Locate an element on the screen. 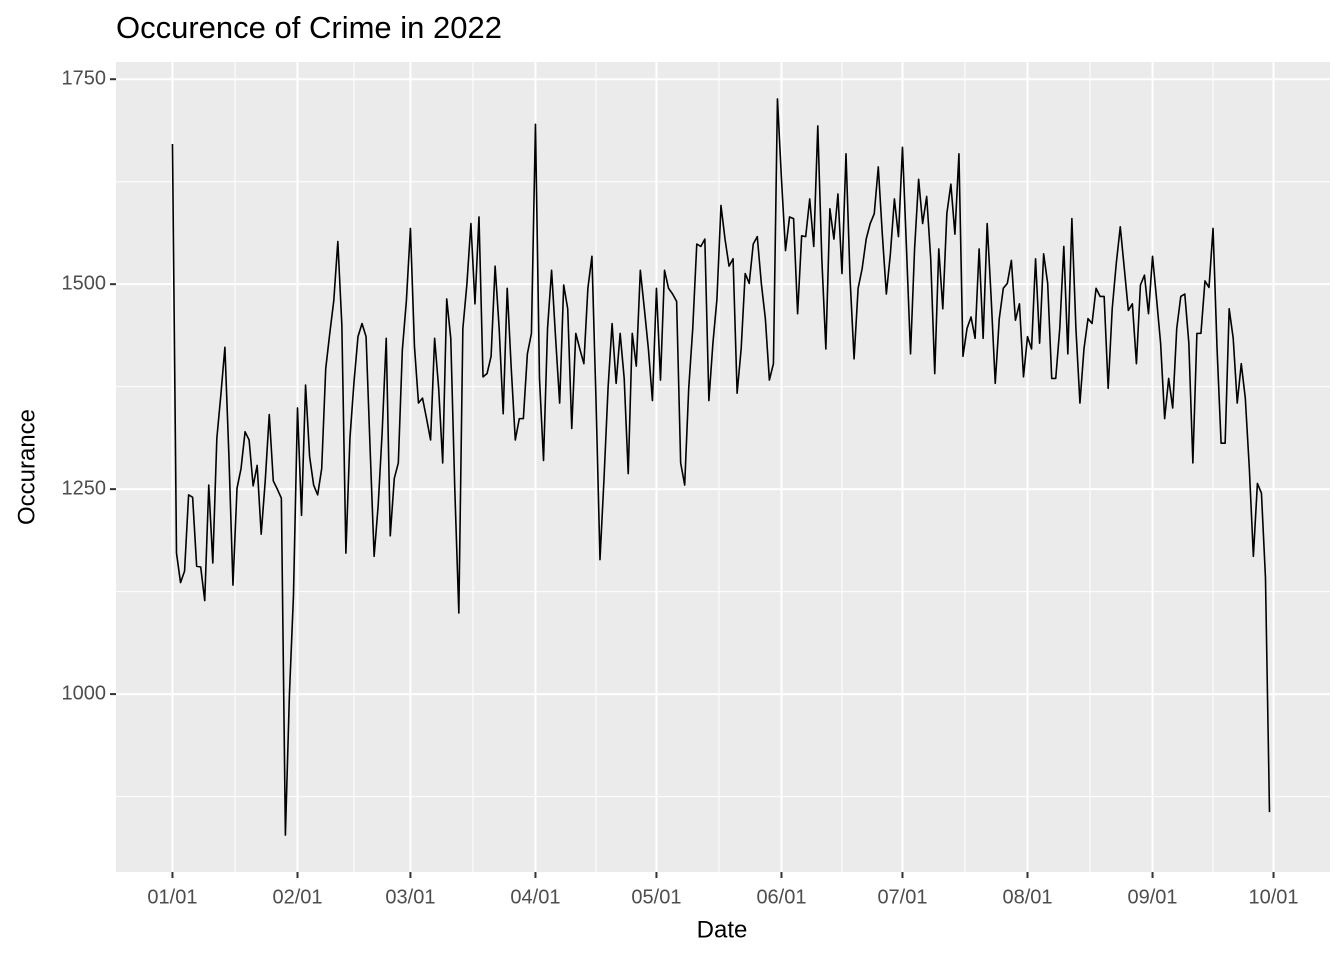 The height and width of the screenshot is (960, 1344). x-tick-label: 10/01 is located at coordinates (1274, 897).